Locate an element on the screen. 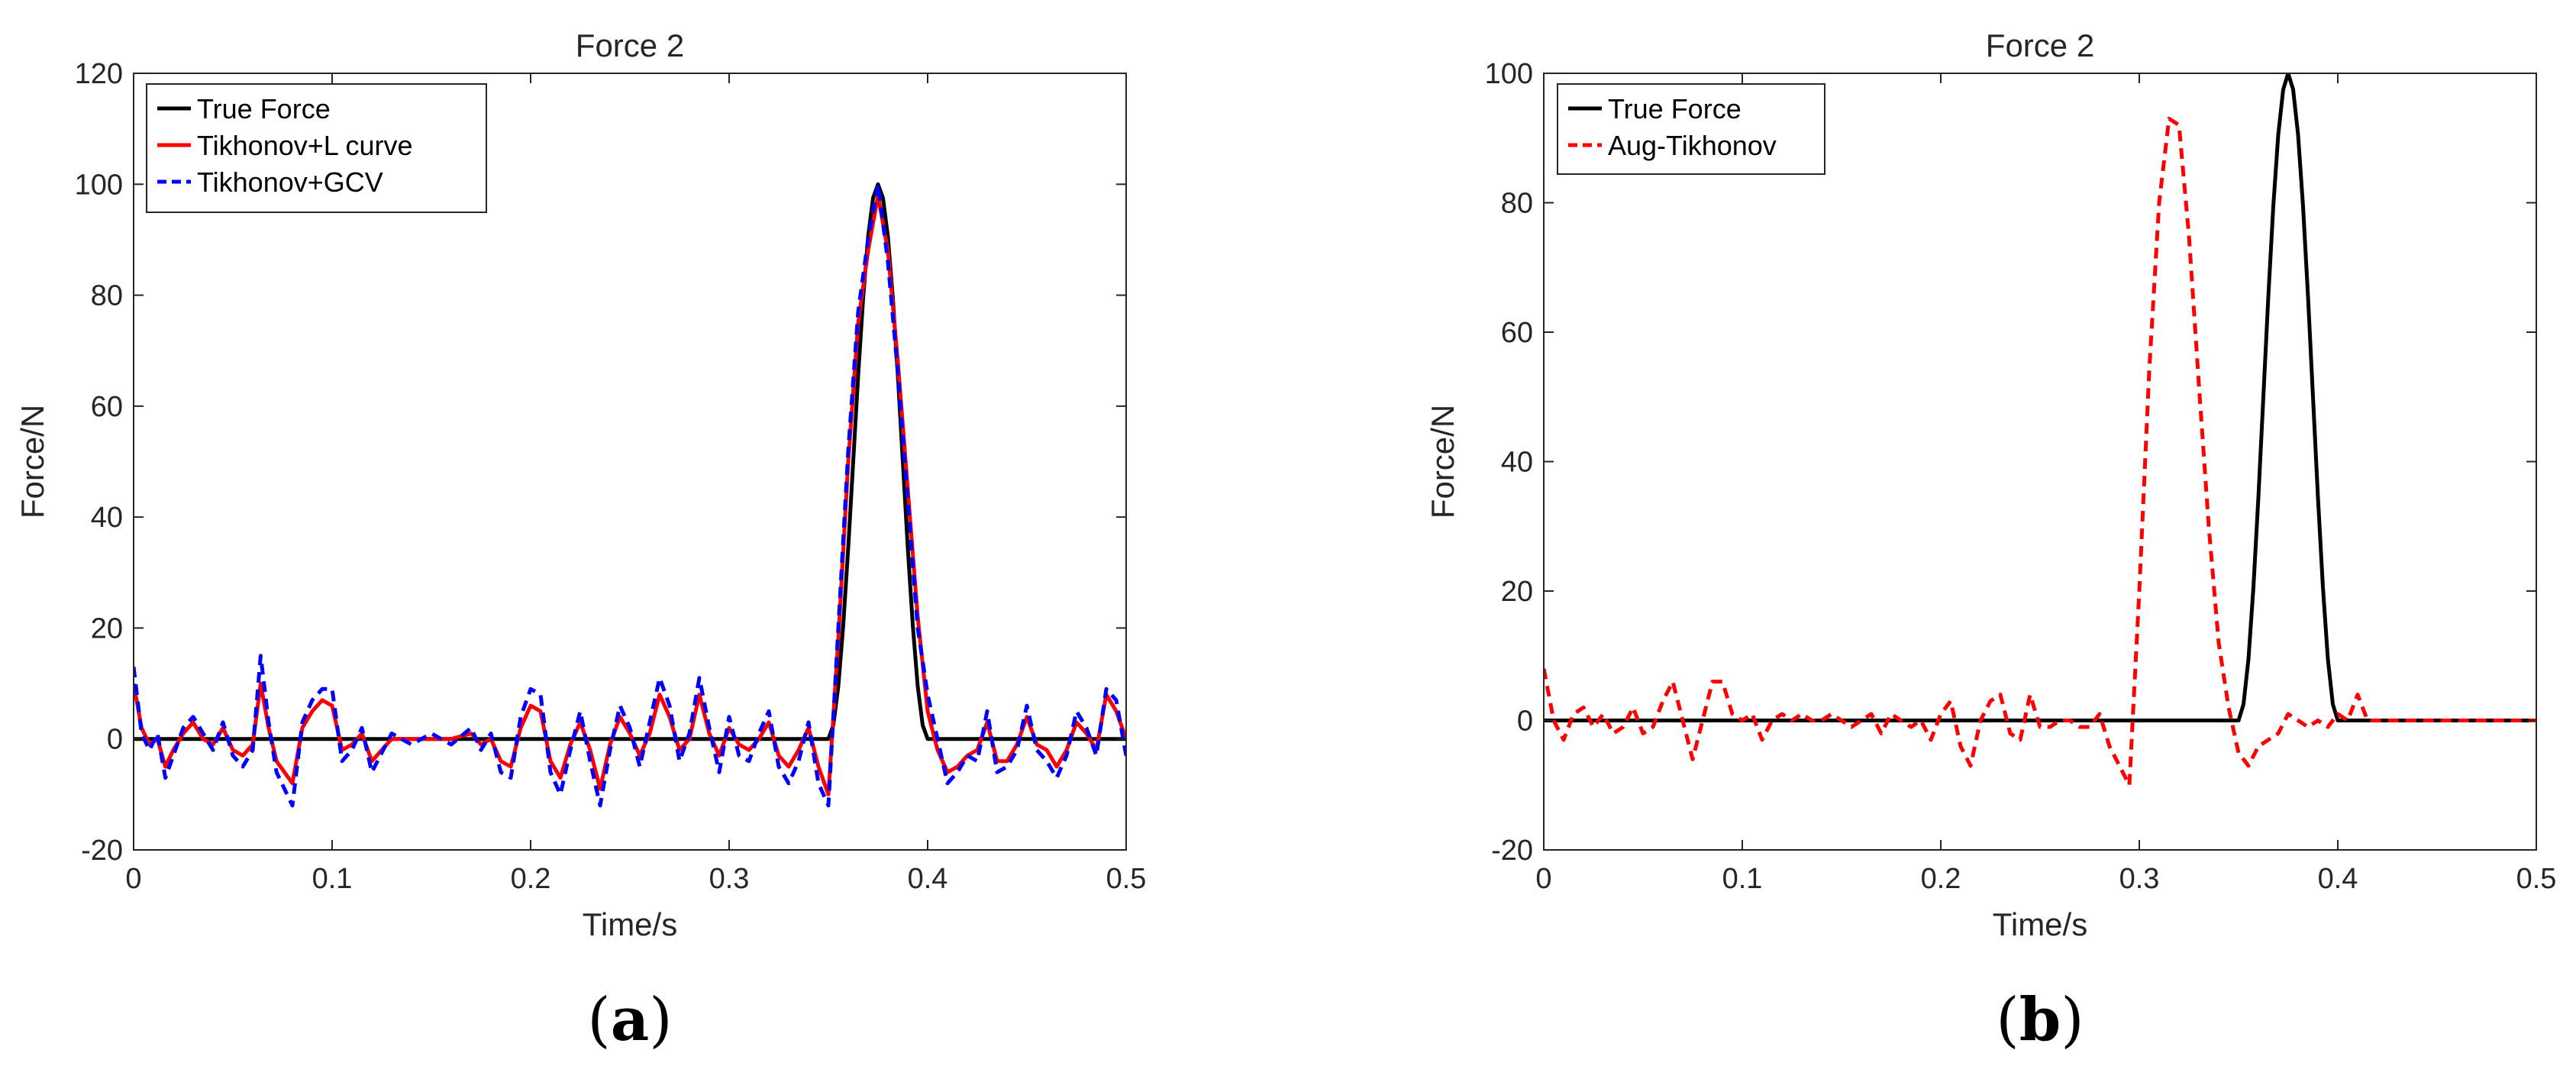  panel-label: (a) is located at coordinates (629, 1020).